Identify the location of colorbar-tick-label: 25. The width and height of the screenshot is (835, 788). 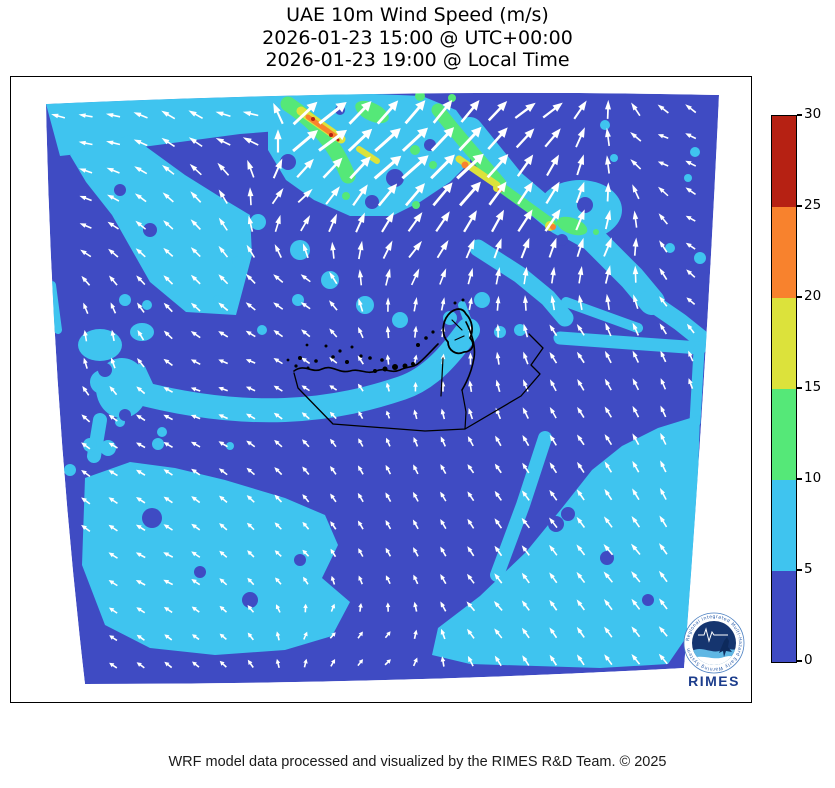
(813, 205).